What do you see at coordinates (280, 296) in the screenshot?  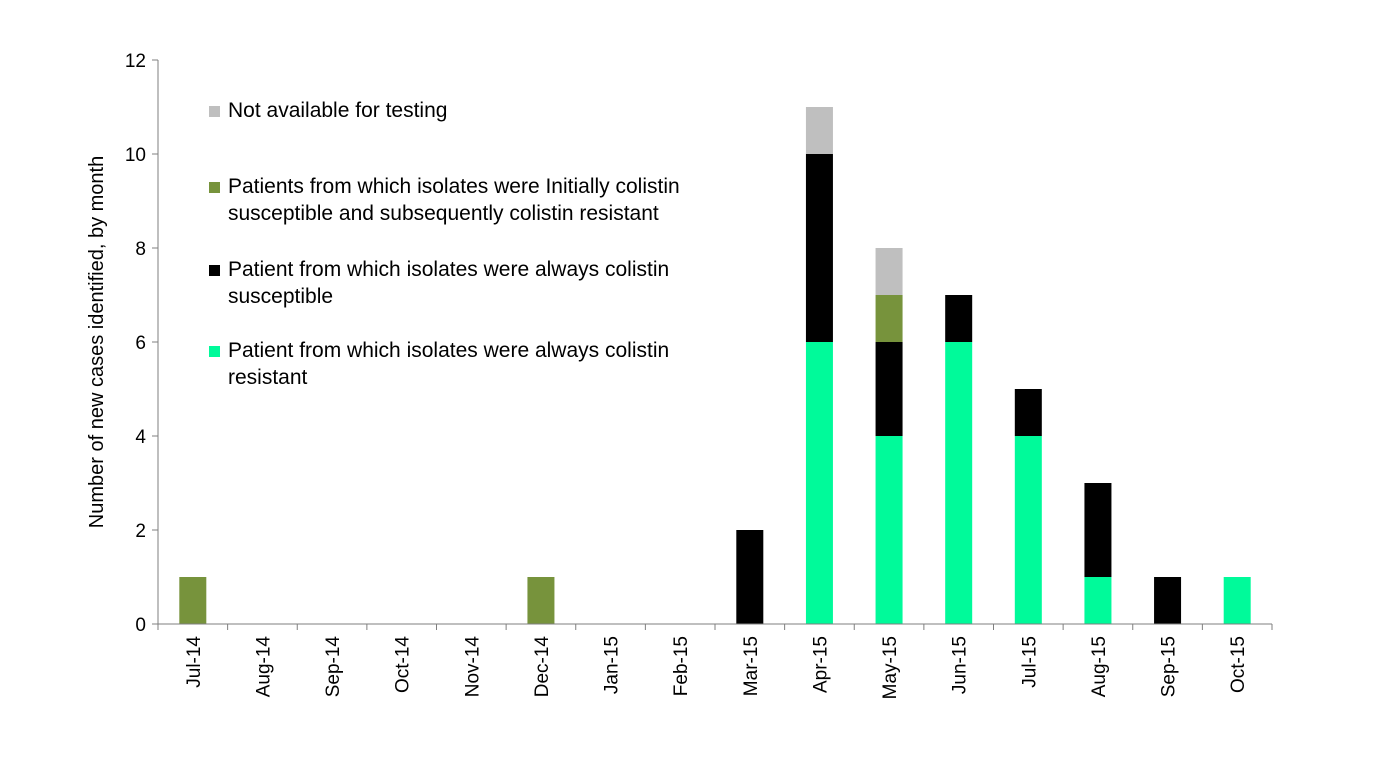 I see `legend-label-2: susceptible` at bounding box center [280, 296].